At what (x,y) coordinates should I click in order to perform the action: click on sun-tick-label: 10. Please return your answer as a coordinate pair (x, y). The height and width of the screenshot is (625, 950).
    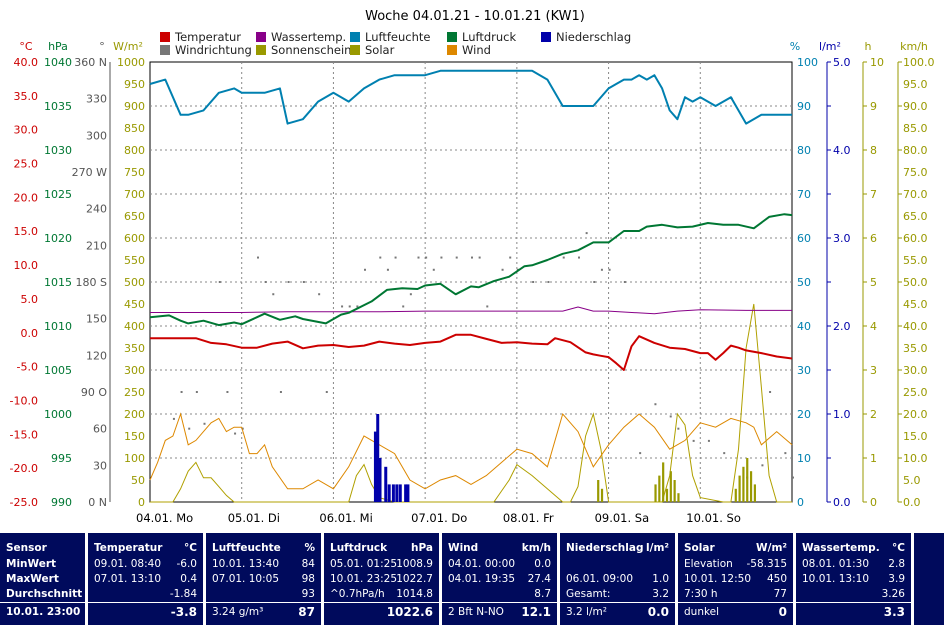
    Looking at the image, I should click on (877, 62).